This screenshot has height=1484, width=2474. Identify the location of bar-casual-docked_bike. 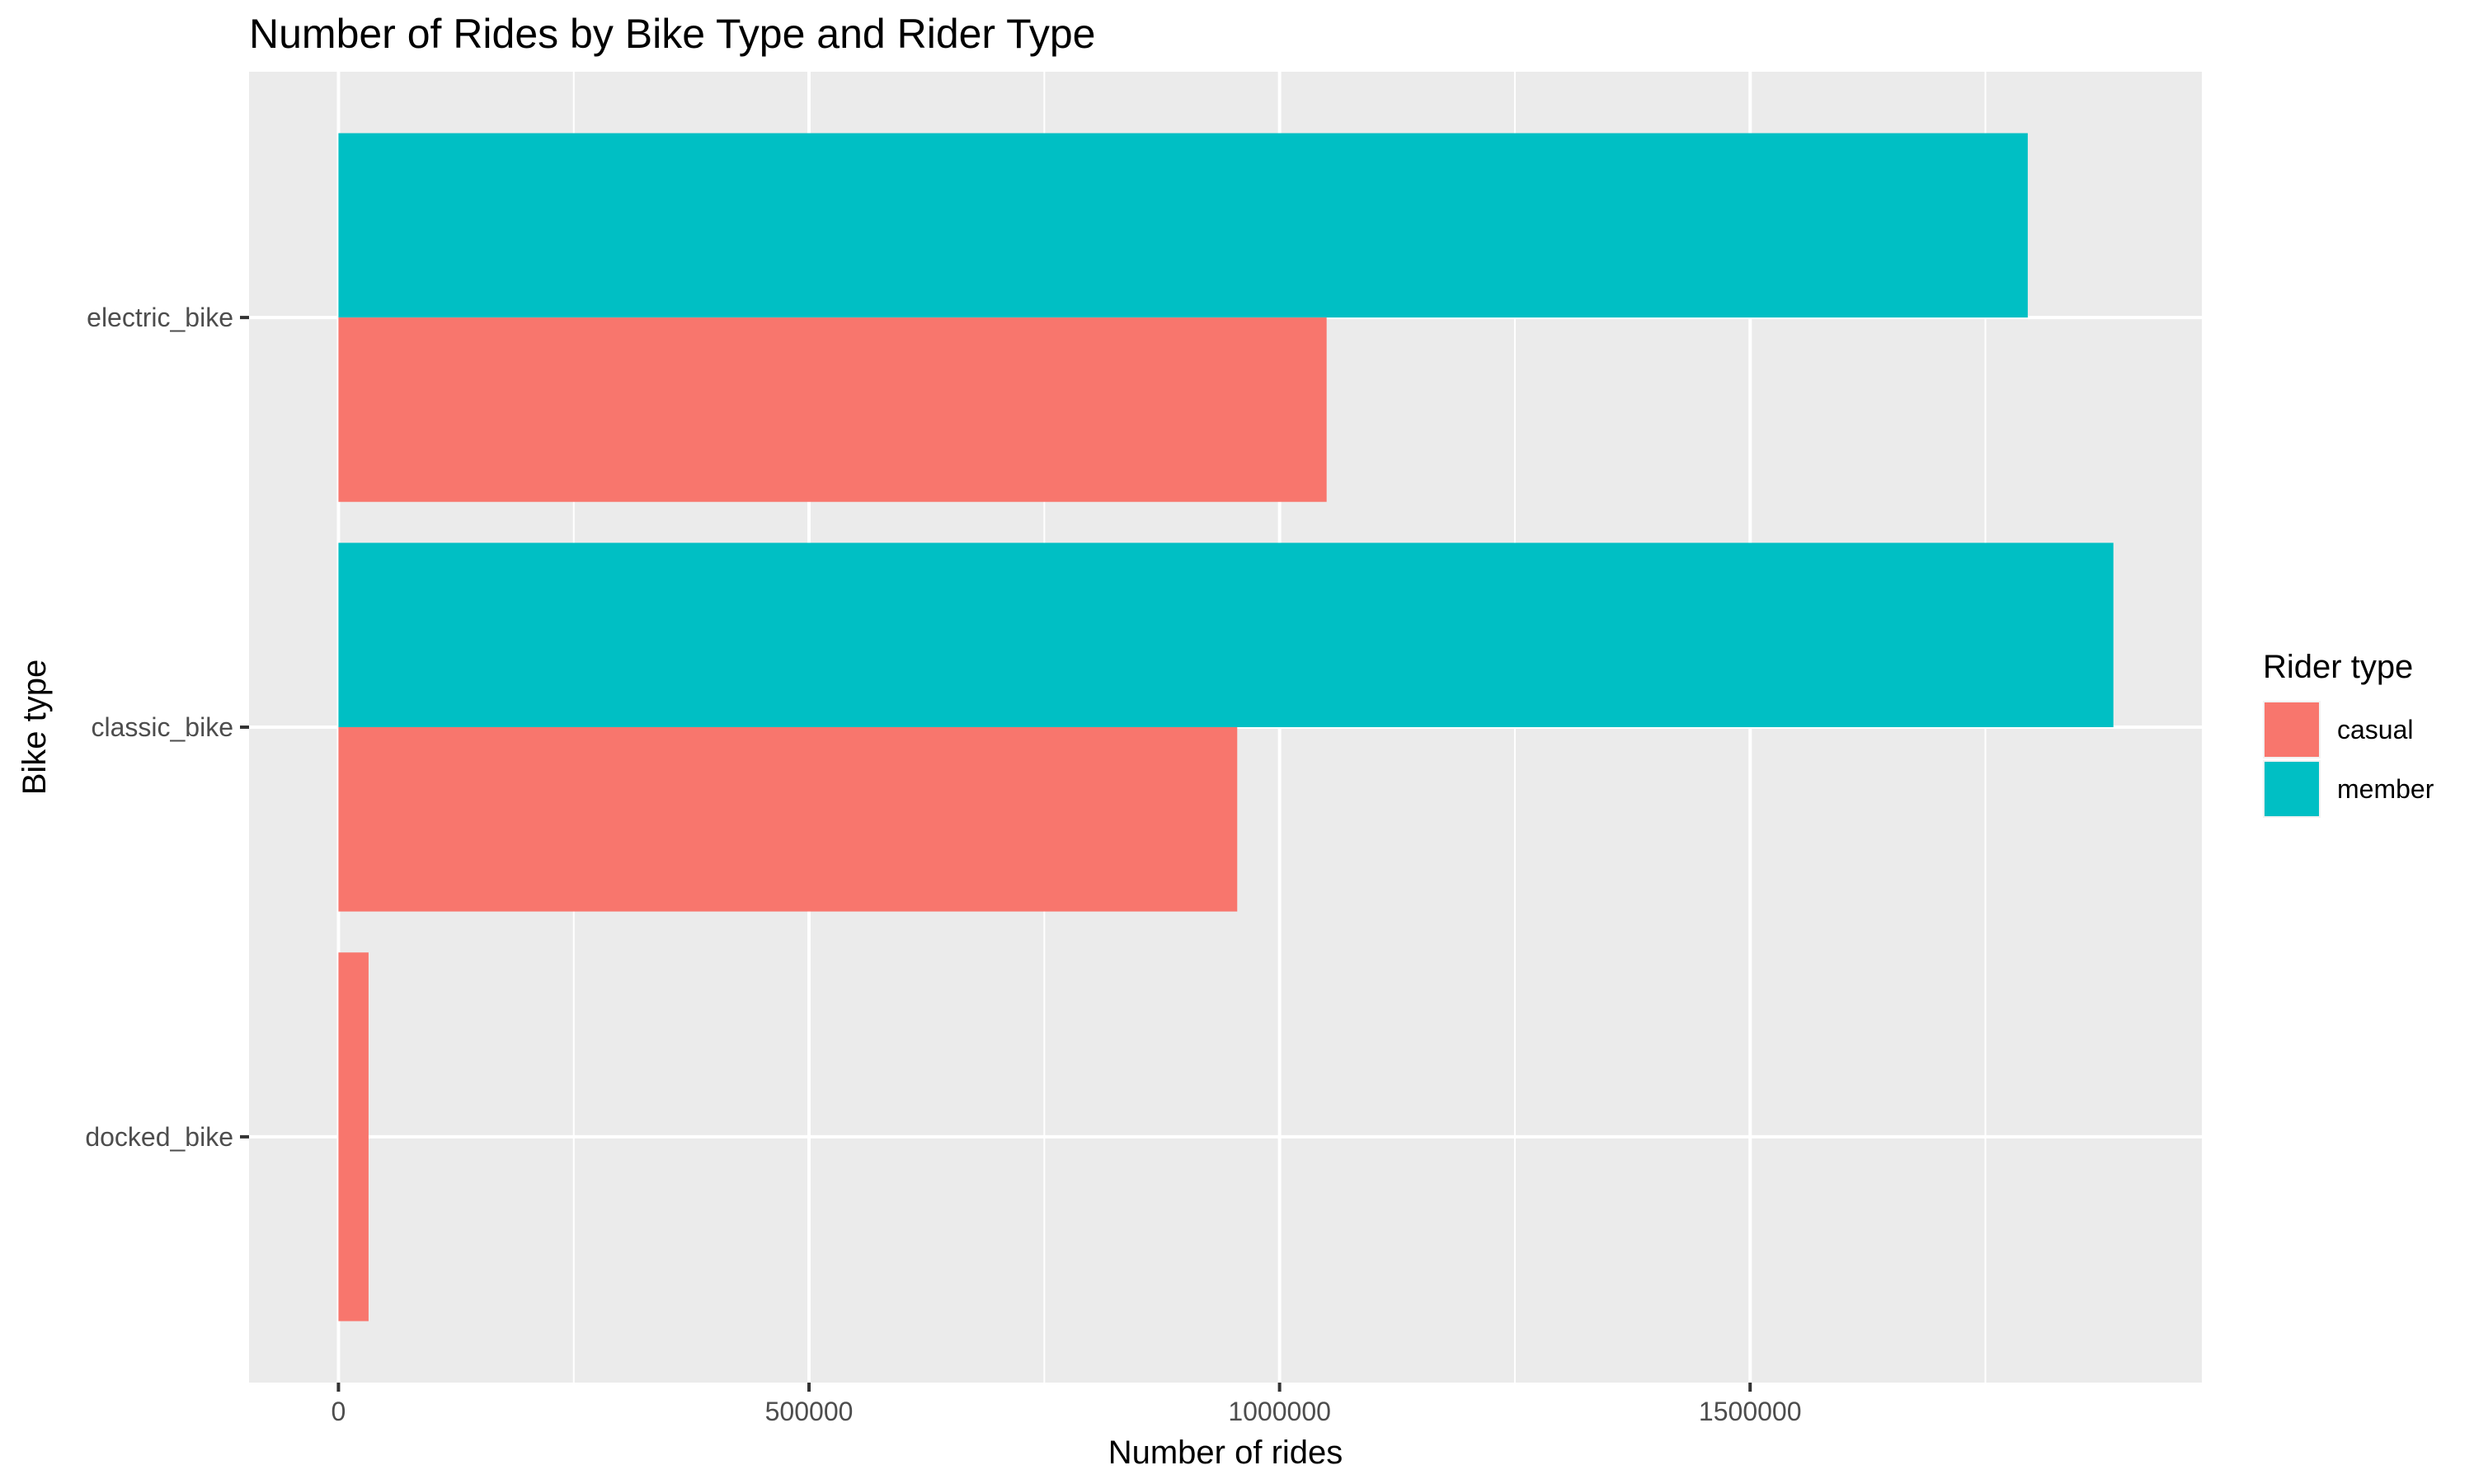
(353, 1137).